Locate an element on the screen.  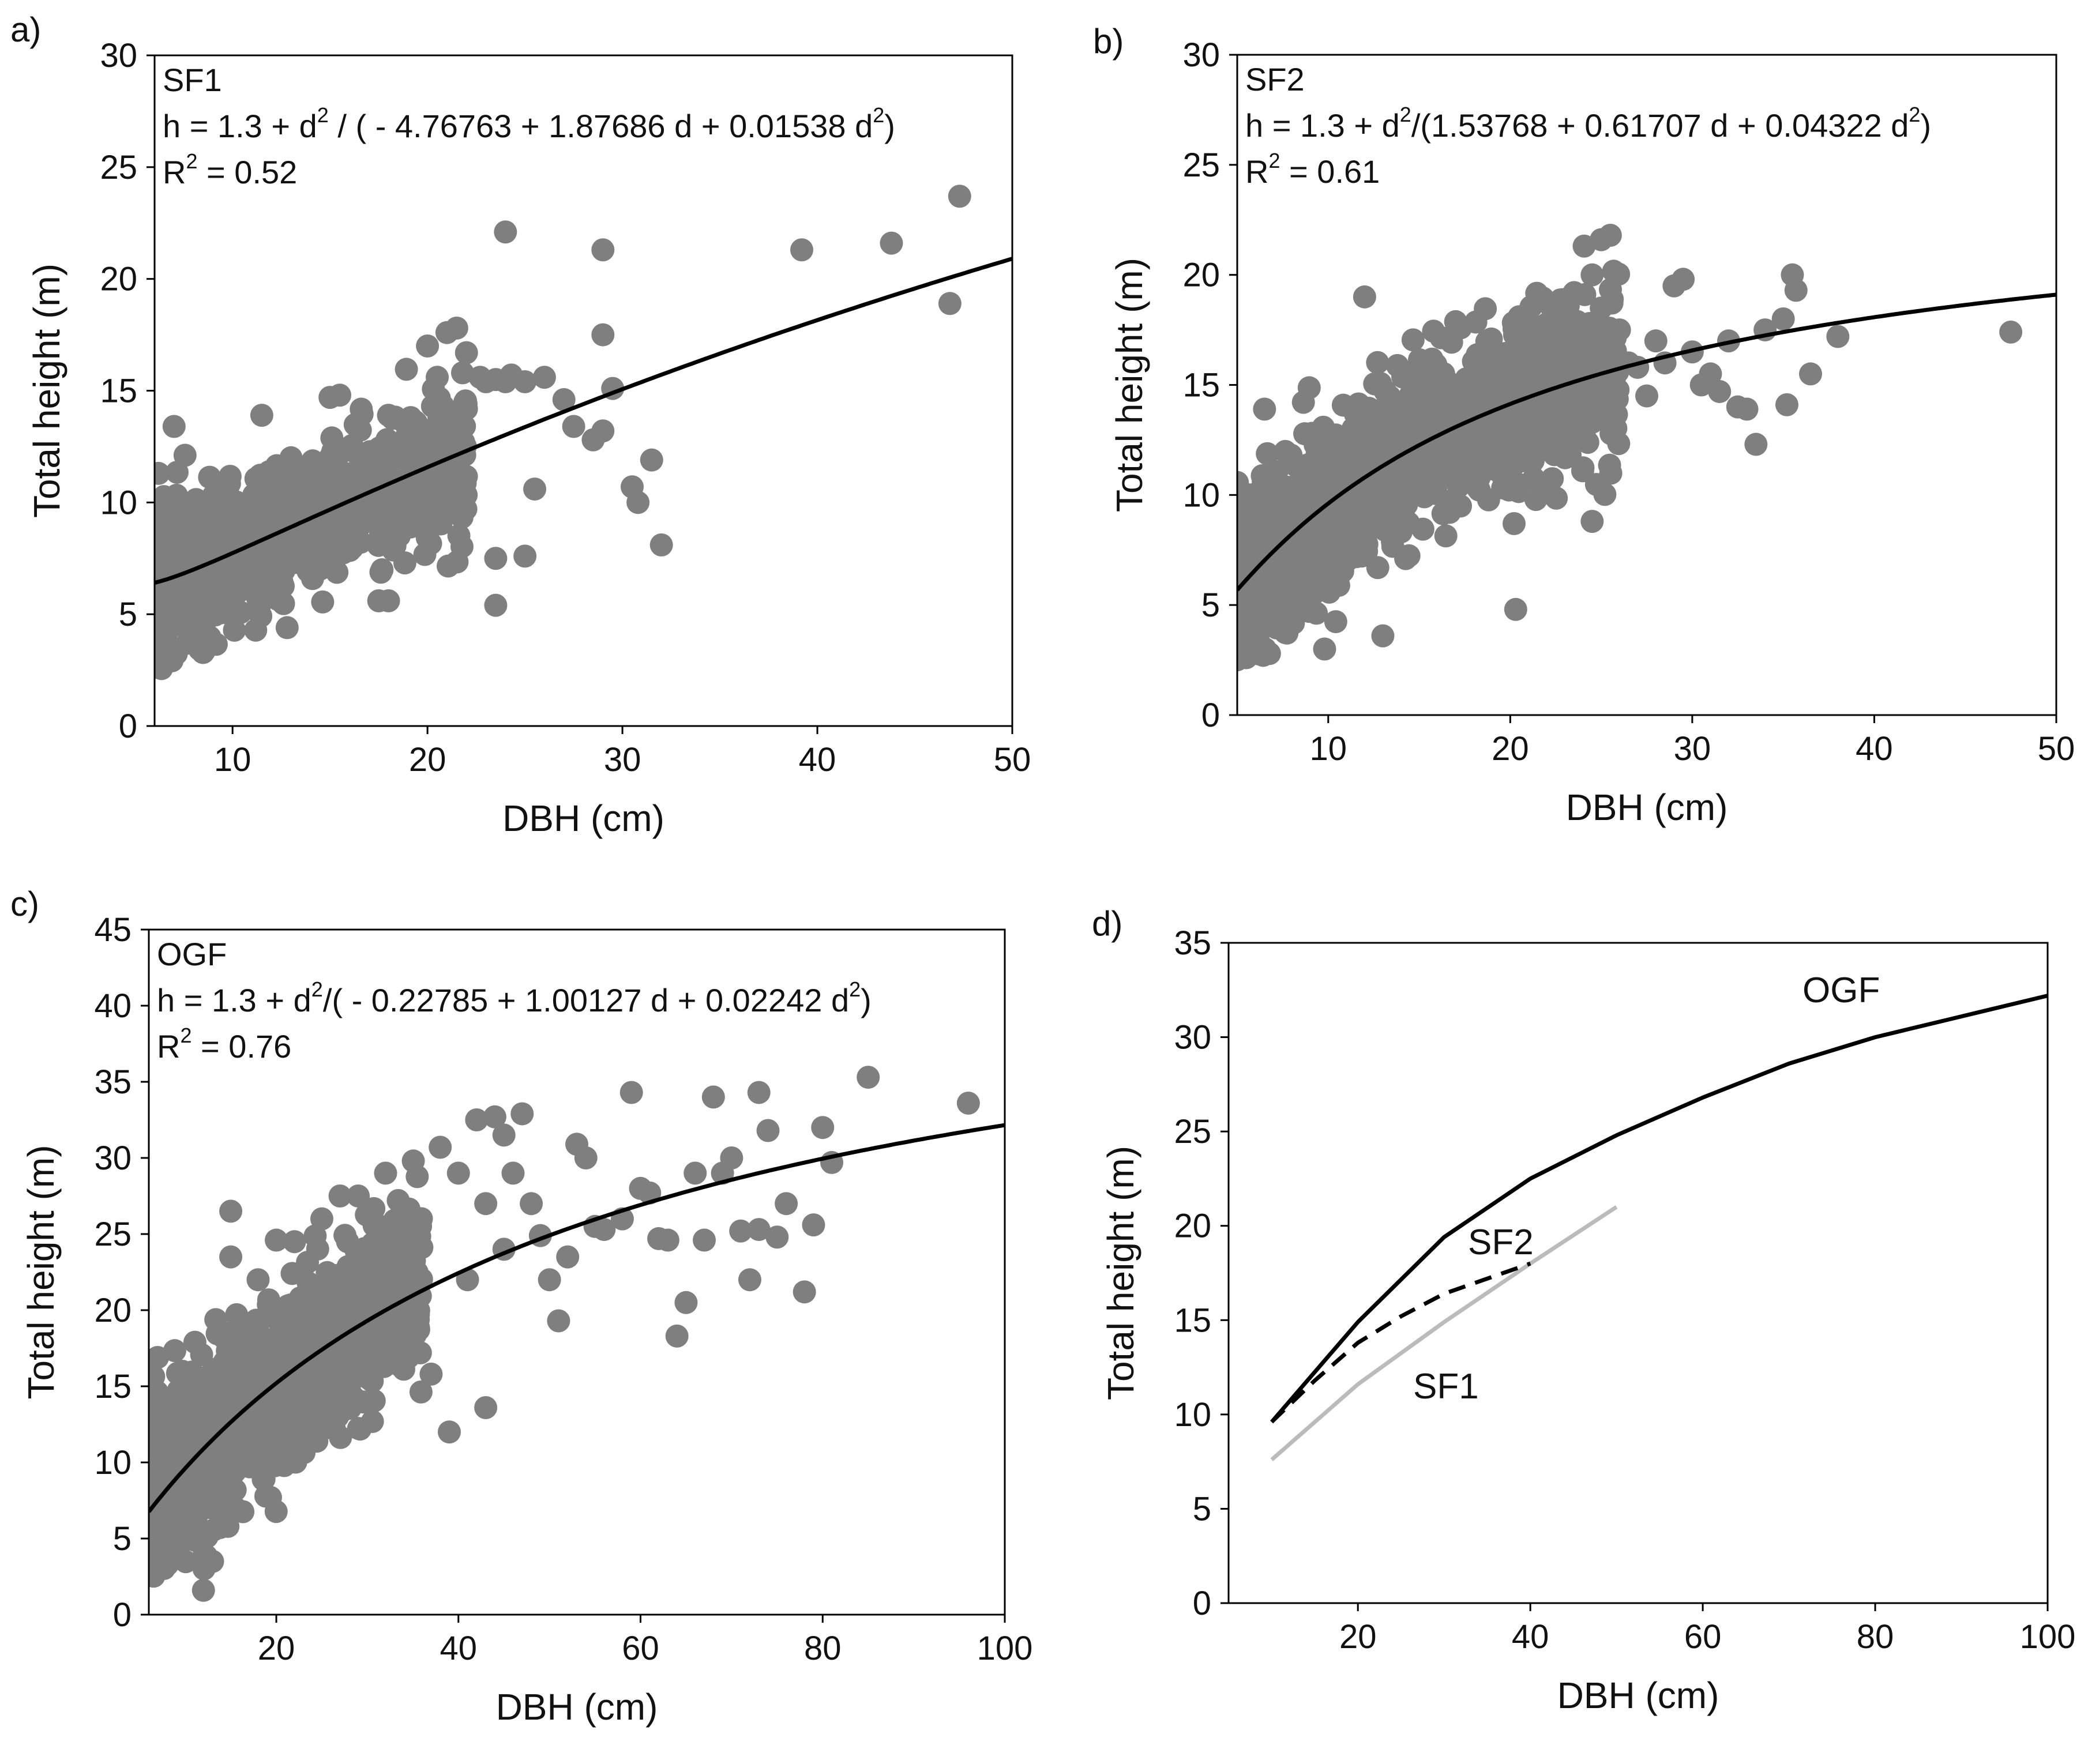
x-tick-label: 80 is located at coordinates (823, 1649).